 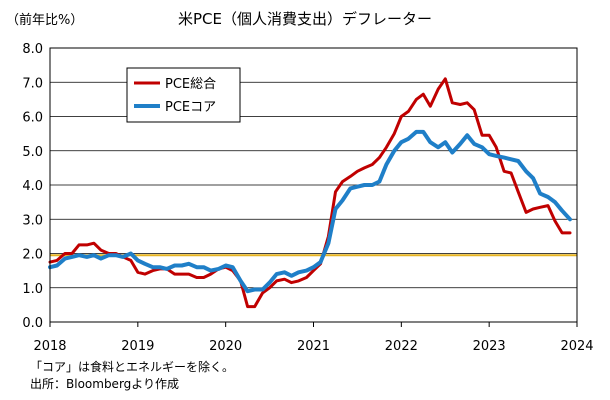 I want to click on x-tick-label-2: 2020, so click(x=225, y=346).